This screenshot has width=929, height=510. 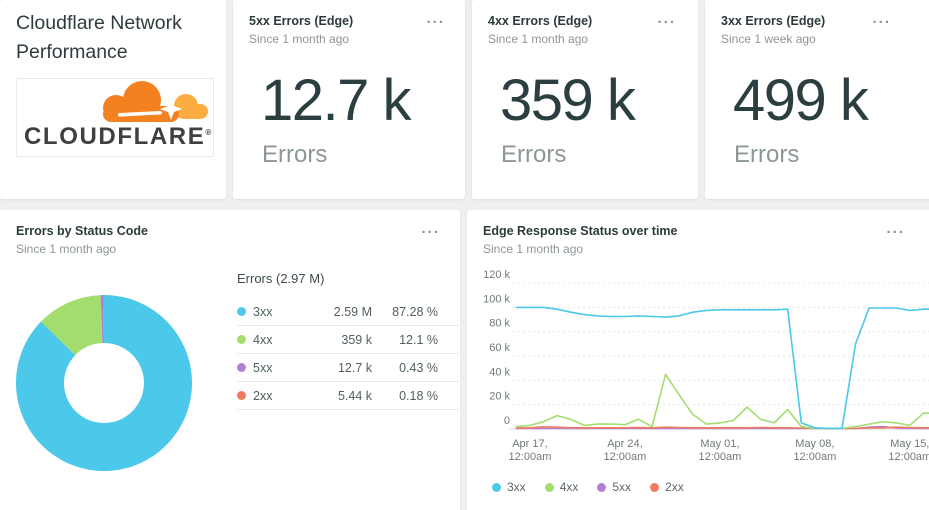 What do you see at coordinates (768, 39) in the screenshot?
I see `card-subtitle: Since 1 week ago` at bounding box center [768, 39].